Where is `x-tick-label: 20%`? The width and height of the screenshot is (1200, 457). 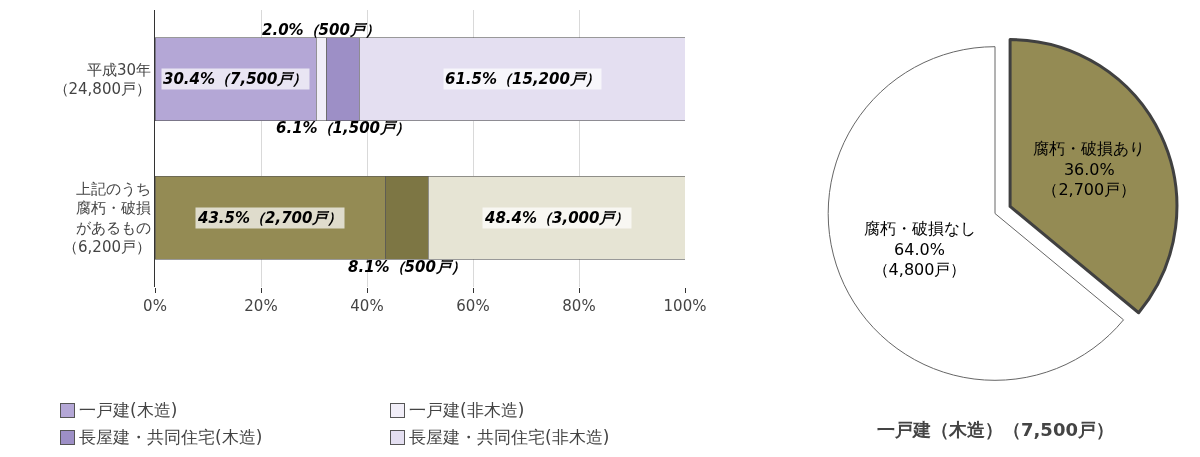
x-tick-label: 20% is located at coordinates (261, 306).